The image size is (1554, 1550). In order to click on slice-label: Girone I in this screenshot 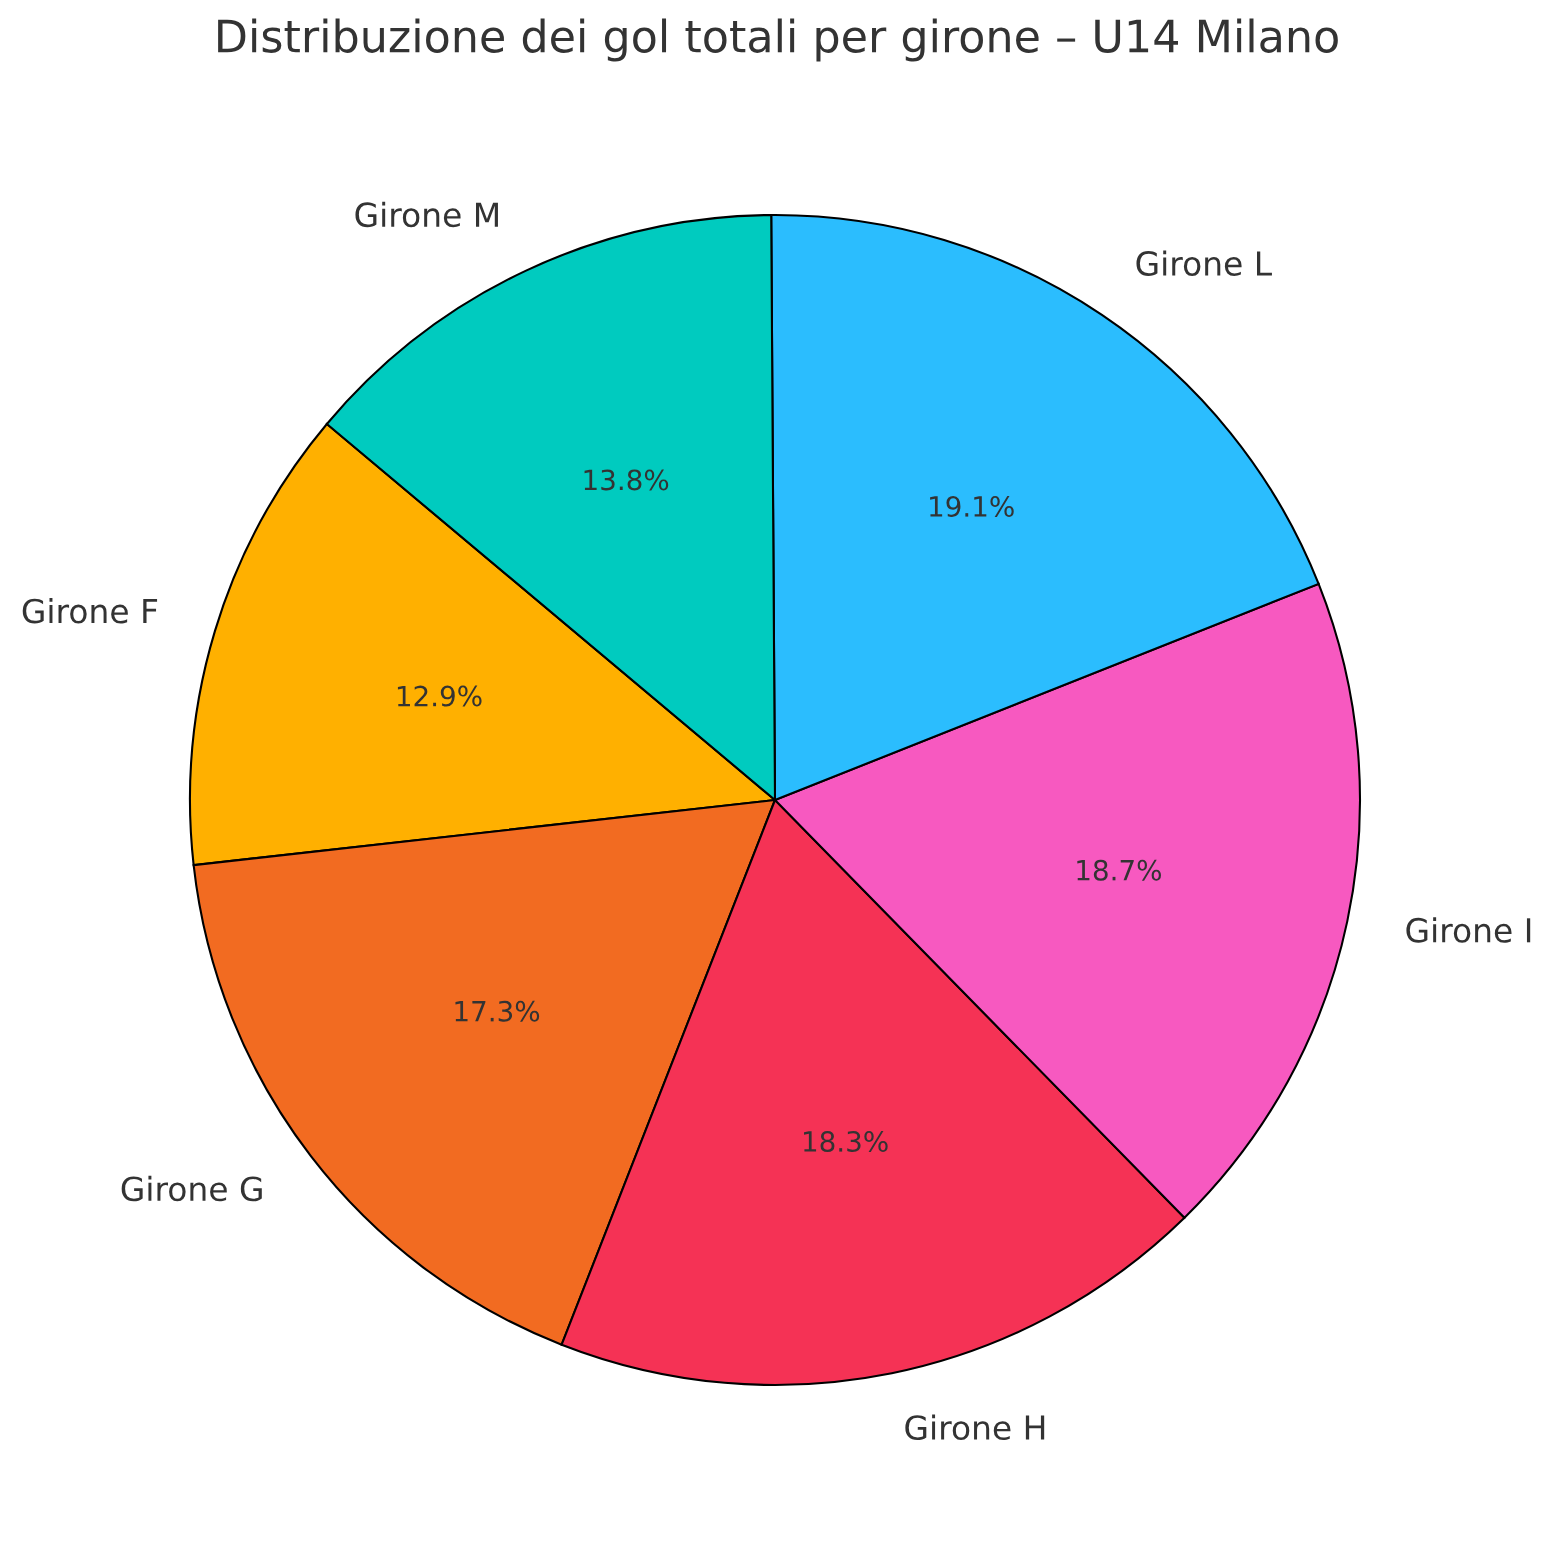, I will do `click(1468, 930)`.